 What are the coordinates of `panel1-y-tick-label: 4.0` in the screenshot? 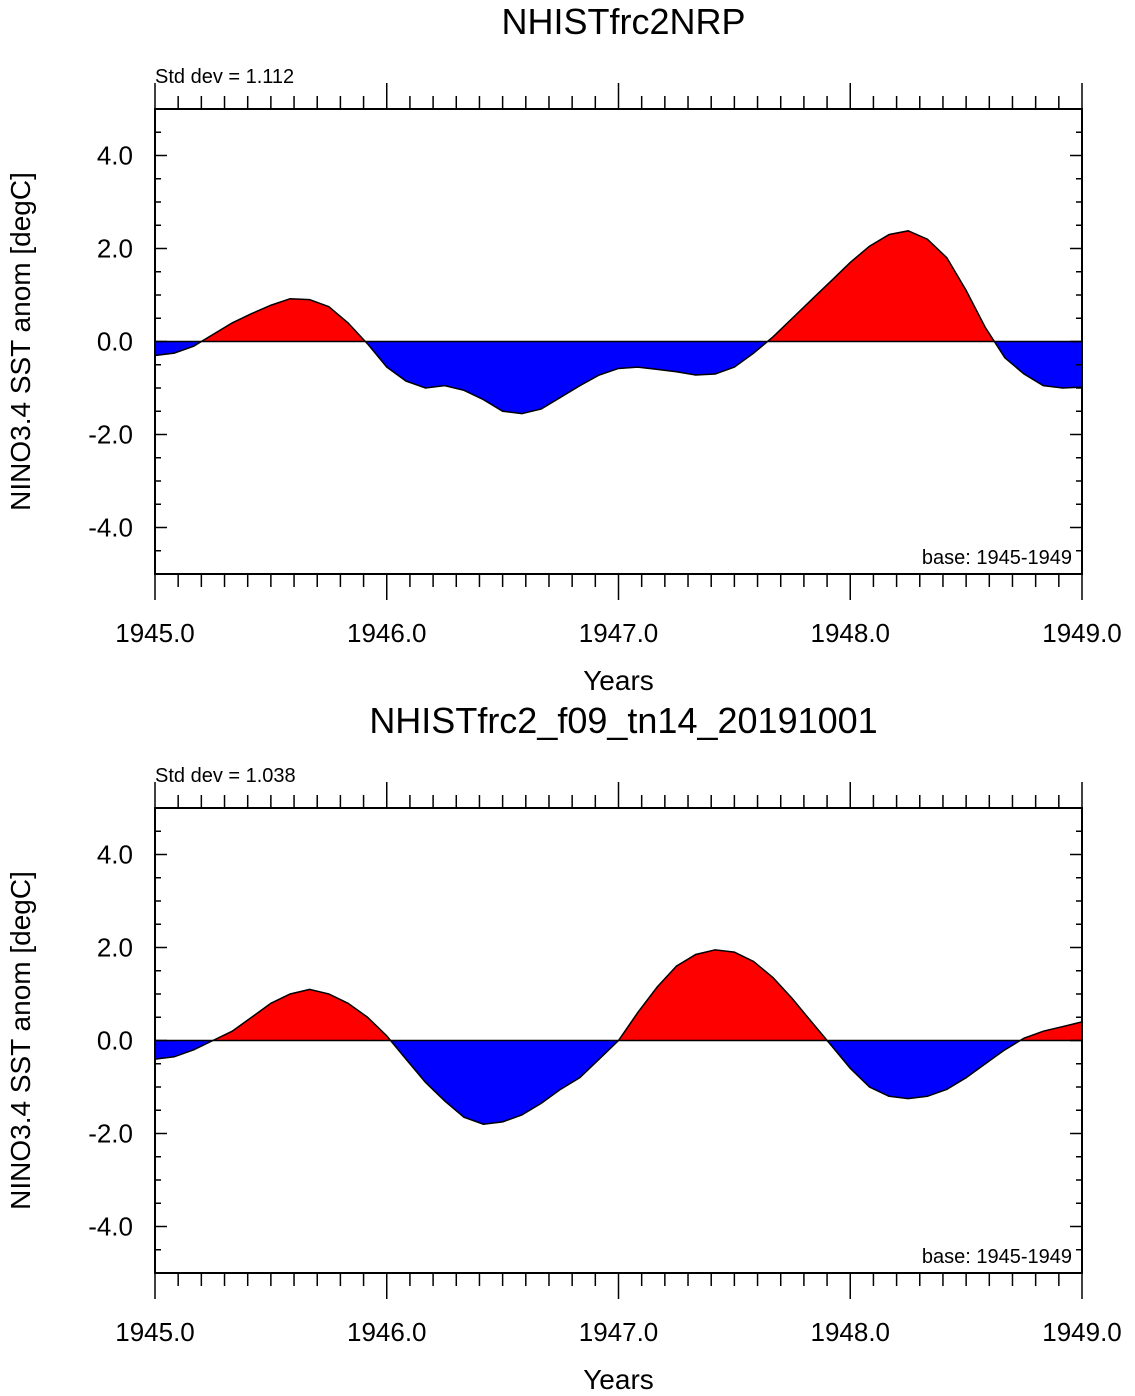 It's located at (115, 156).